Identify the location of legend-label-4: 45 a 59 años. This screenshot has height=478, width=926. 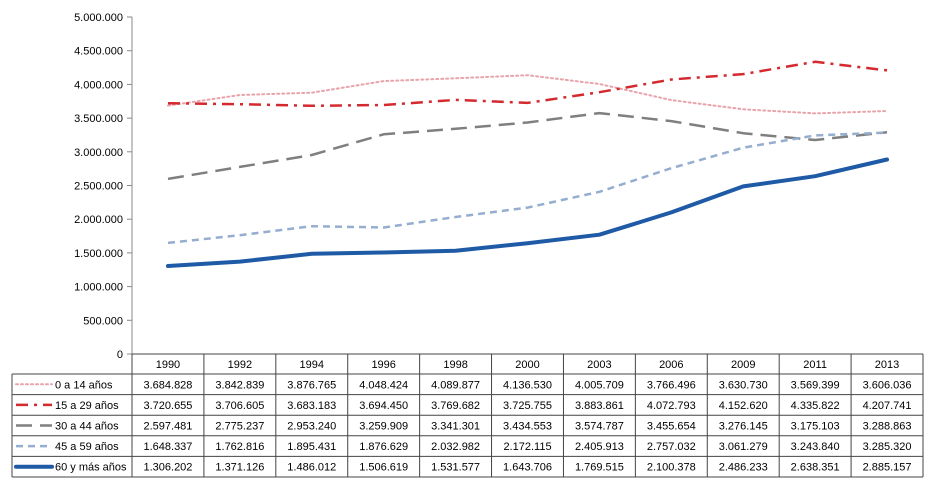
(87, 447).